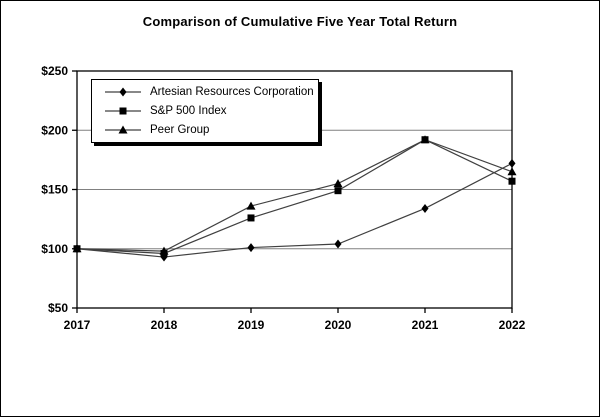  I want to click on legend-item-sp500: S&P 500 Index, so click(209, 111).